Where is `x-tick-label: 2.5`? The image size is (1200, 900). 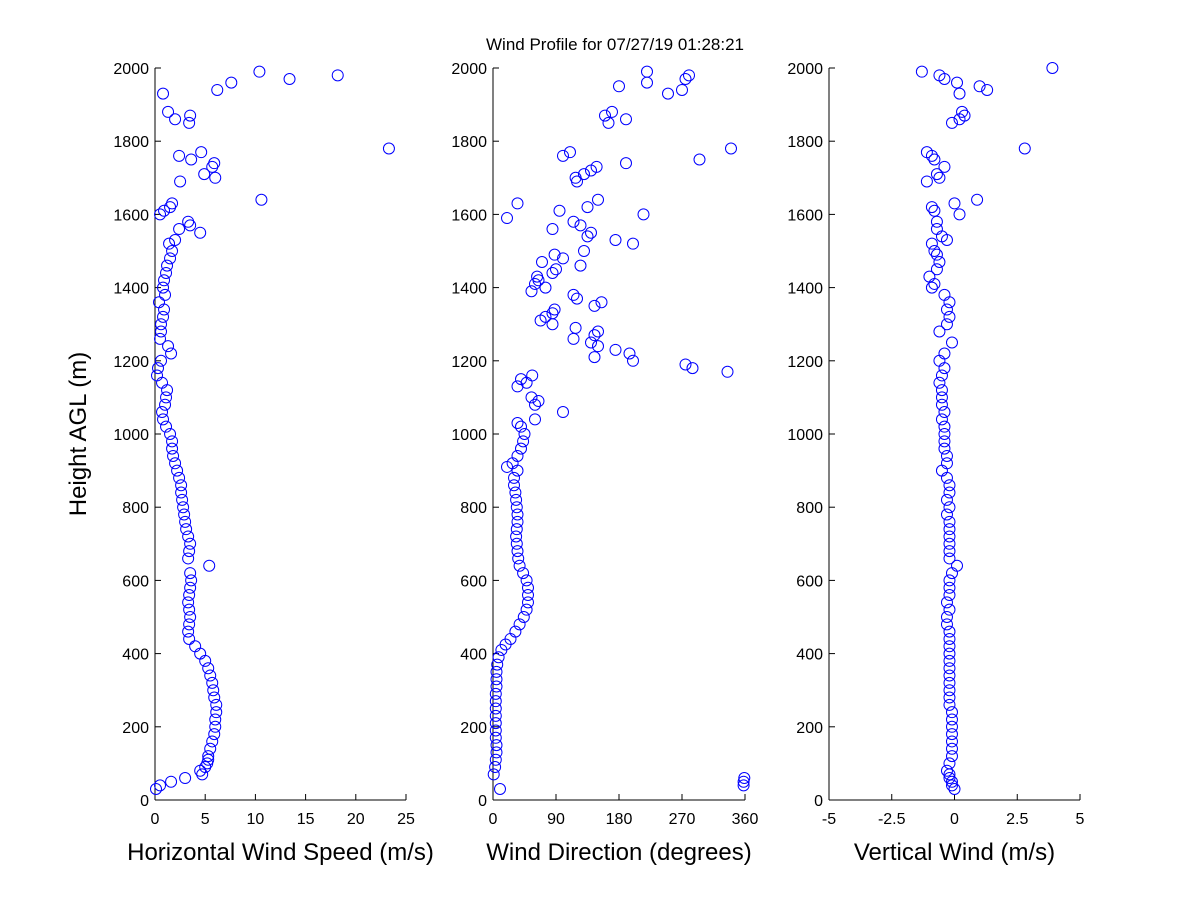 x-tick-label: 2.5 is located at coordinates (1017, 819).